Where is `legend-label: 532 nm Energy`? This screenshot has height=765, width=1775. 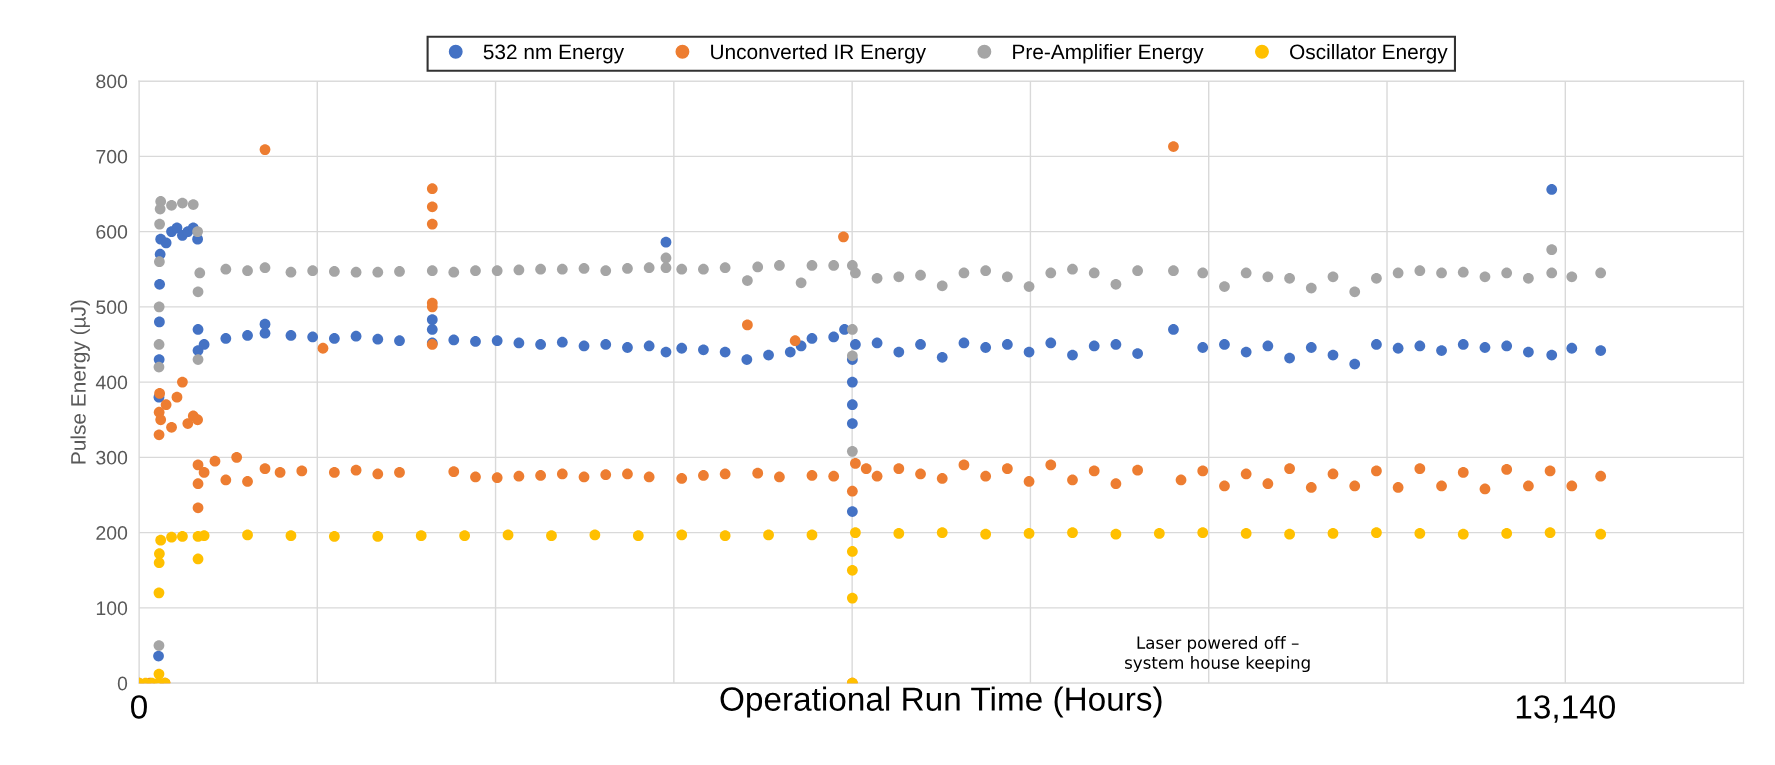 legend-label: 532 nm Energy is located at coordinates (554, 54).